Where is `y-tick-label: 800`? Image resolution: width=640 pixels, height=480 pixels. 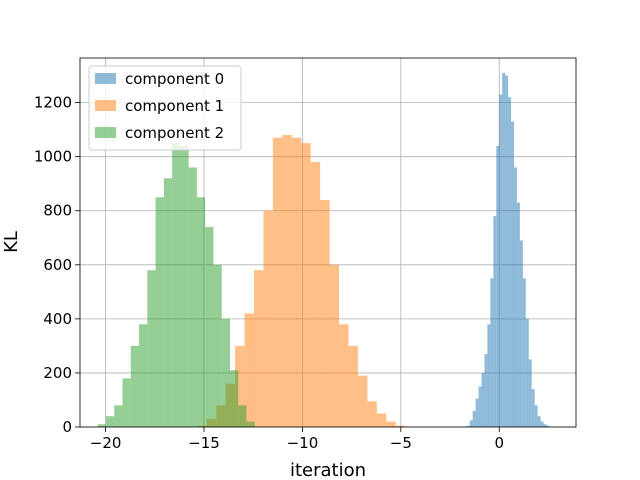
y-tick-label: 800 is located at coordinates (57, 211).